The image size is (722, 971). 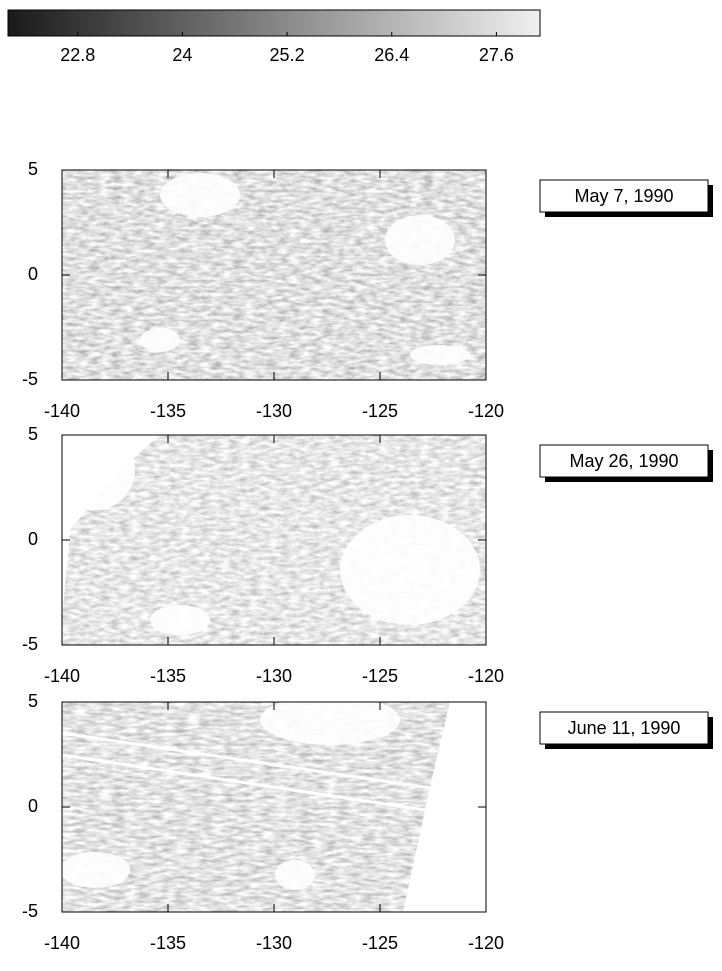 What do you see at coordinates (391, 55) in the screenshot?
I see `colorbar-tick-label: 26.4` at bounding box center [391, 55].